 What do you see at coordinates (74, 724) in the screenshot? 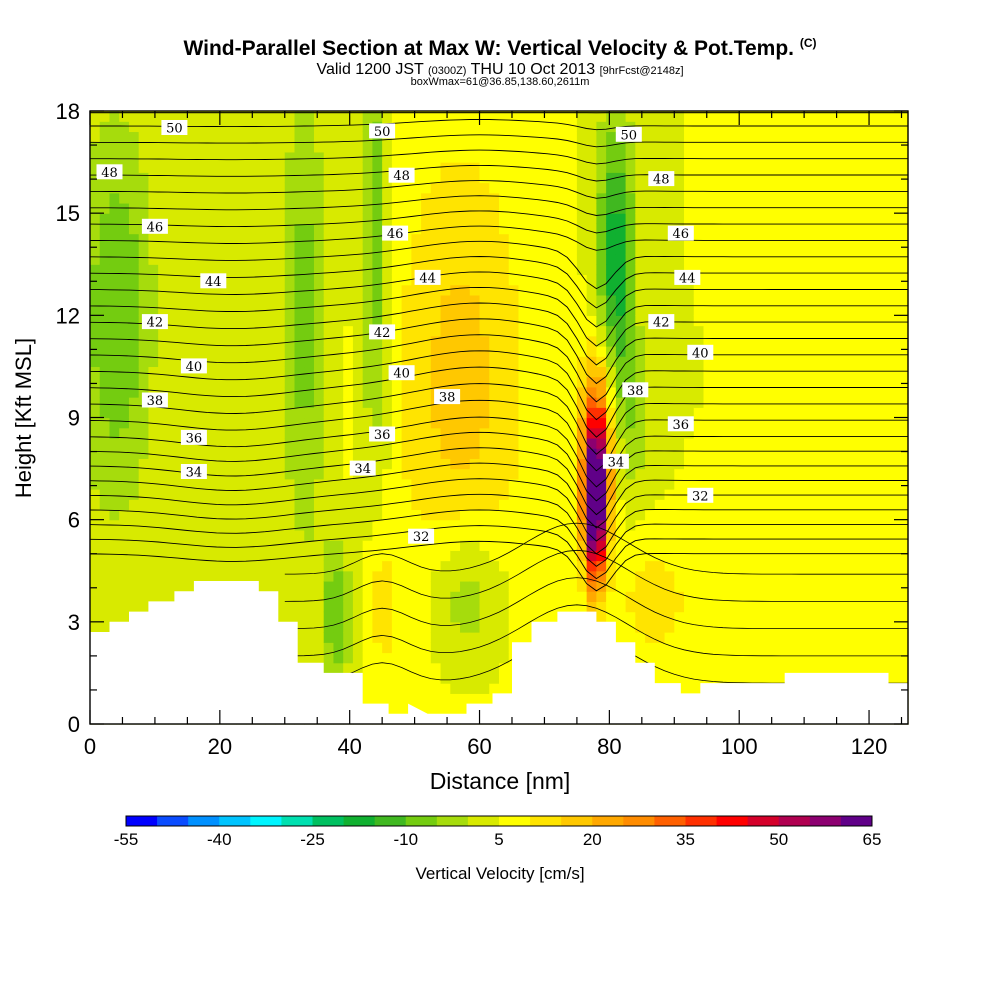
I see `y-tick-label: 0` at bounding box center [74, 724].